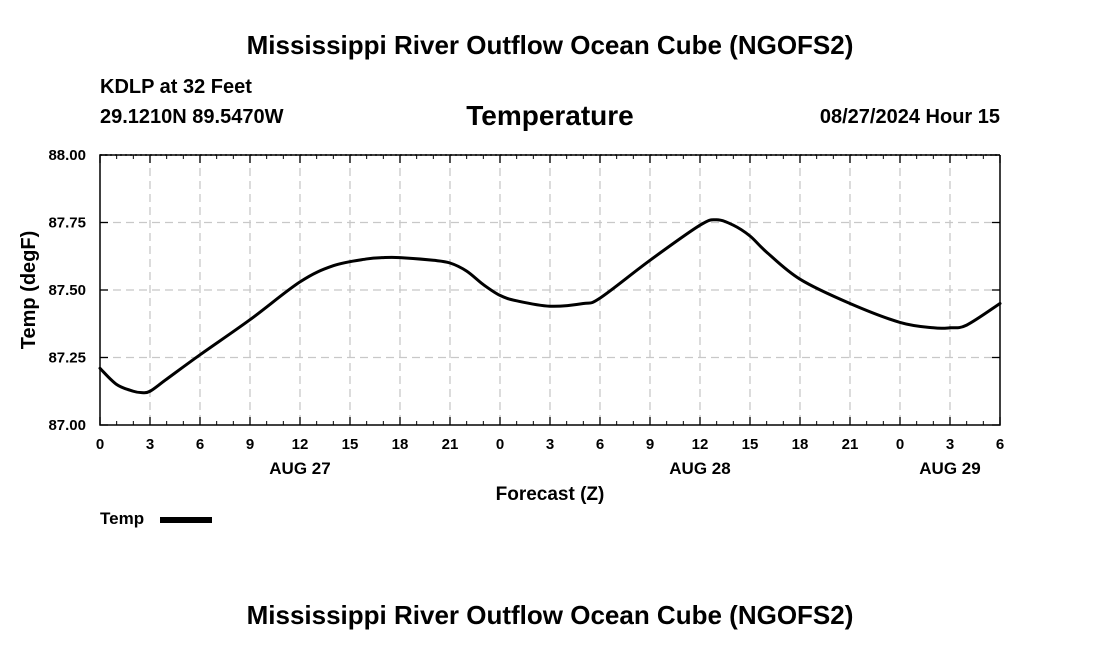 The height and width of the screenshot is (650, 1100). What do you see at coordinates (122, 518) in the screenshot?
I see `legend-label: Temp` at bounding box center [122, 518].